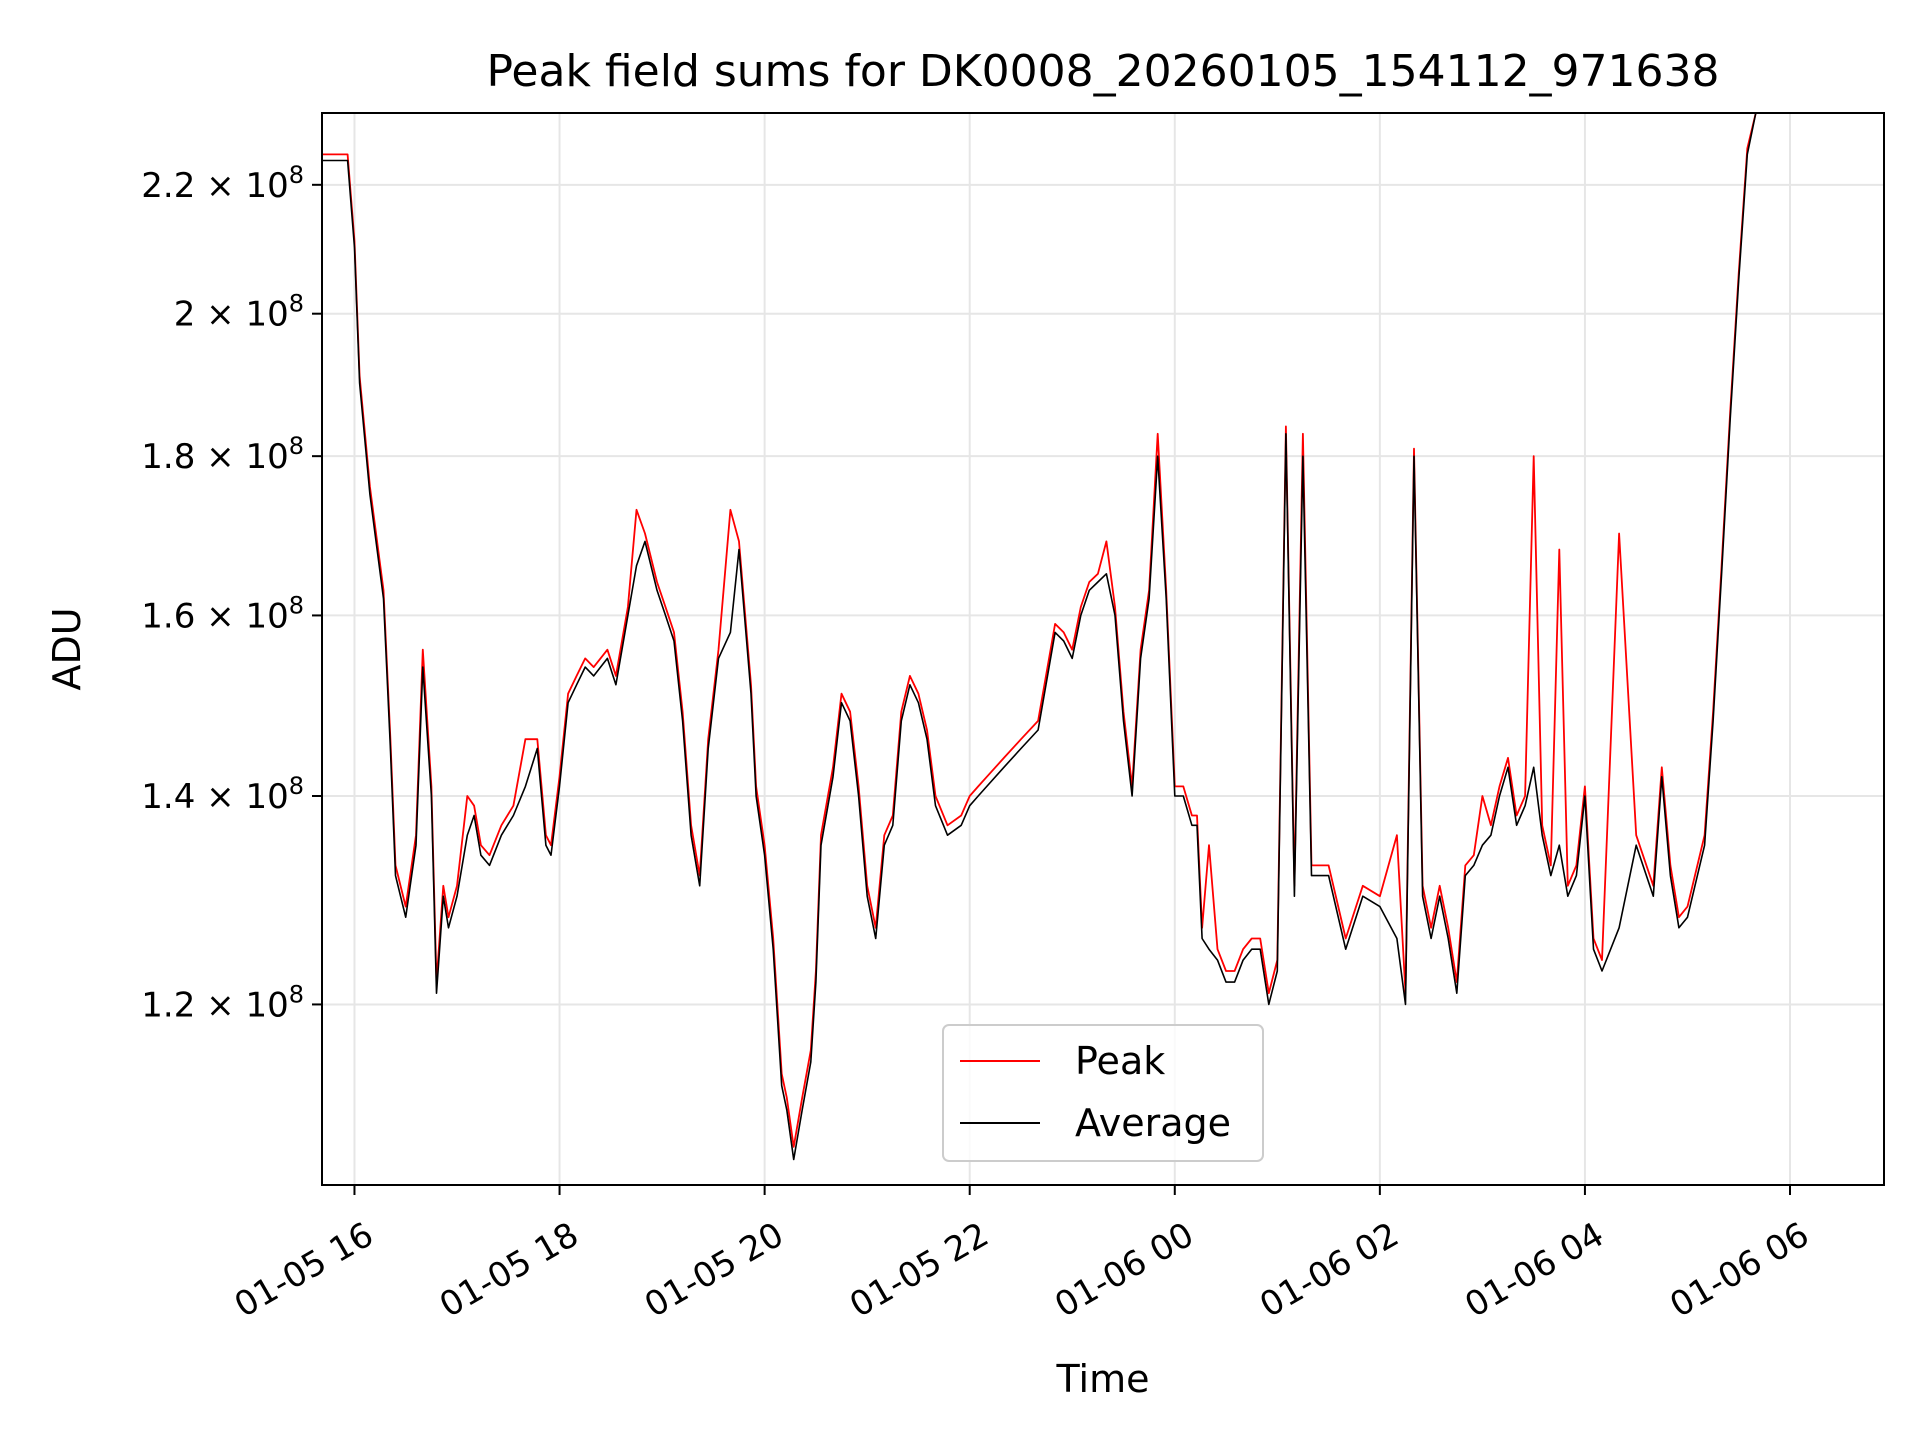 Image resolution: width=1920 pixels, height=1440 pixels. What do you see at coordinates (67, 648) in the screenshot?
I see `y-axis-label: ADU` at bounding box center [67, 648].